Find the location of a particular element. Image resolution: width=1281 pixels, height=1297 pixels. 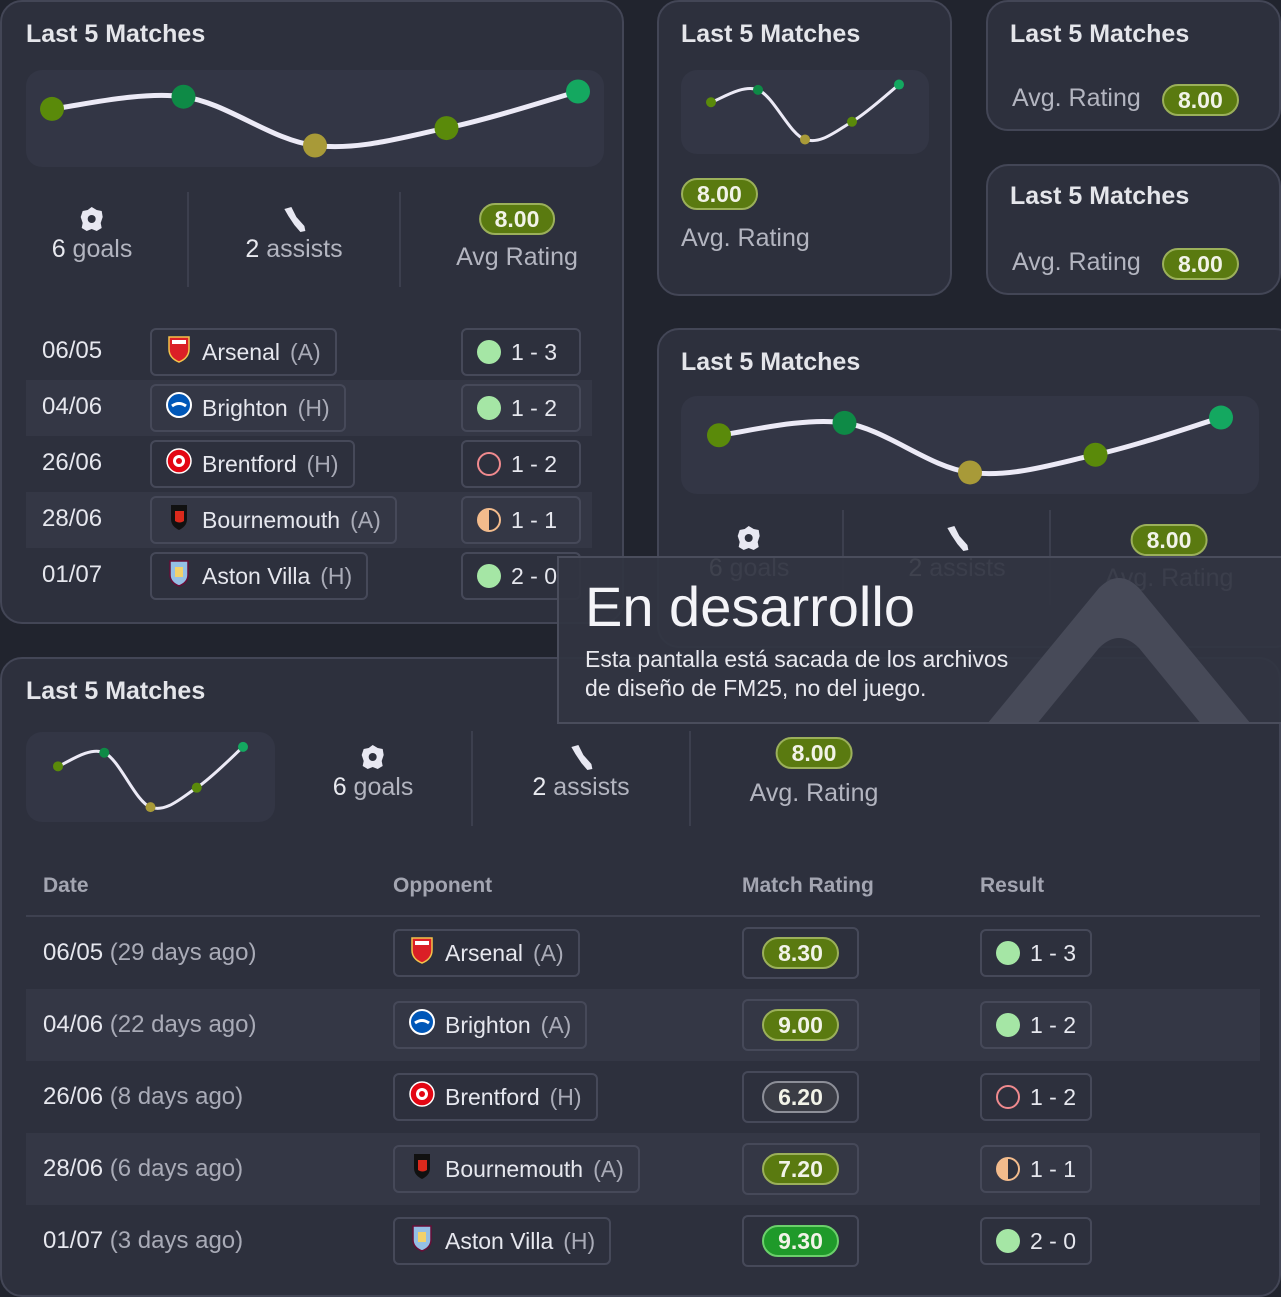

divider is located at coordinates (472, 778).